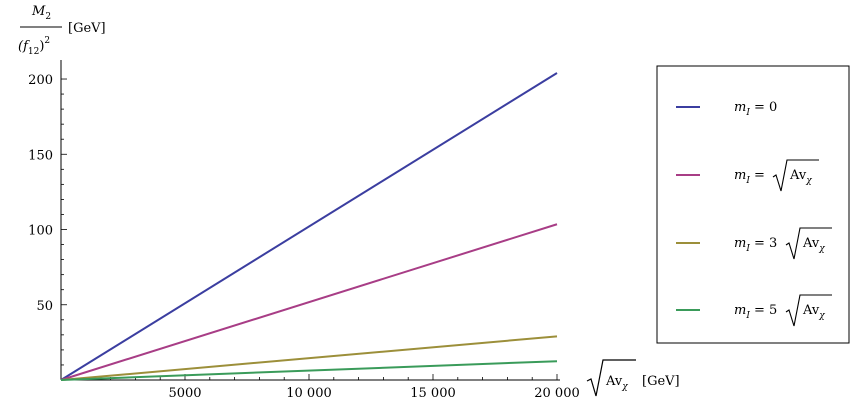 This screenshot has width=862, height=417. Describe the element at coordinates (755, 109) in the screenshot. I see `legend-label: mI = 0` at that location.